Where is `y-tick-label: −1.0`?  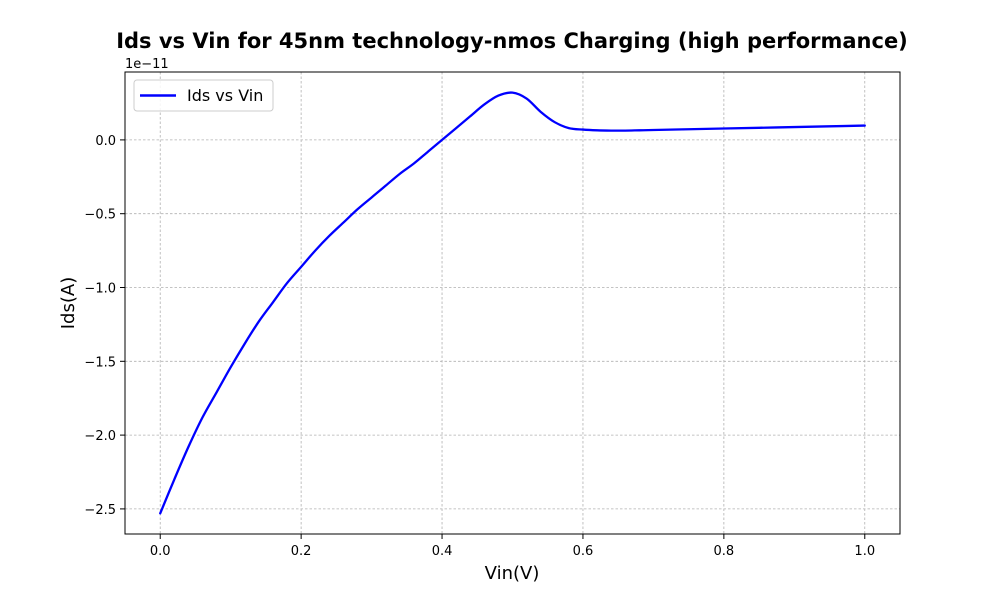
y-tick-label: −1.0 is located at coordinates (100, 289).